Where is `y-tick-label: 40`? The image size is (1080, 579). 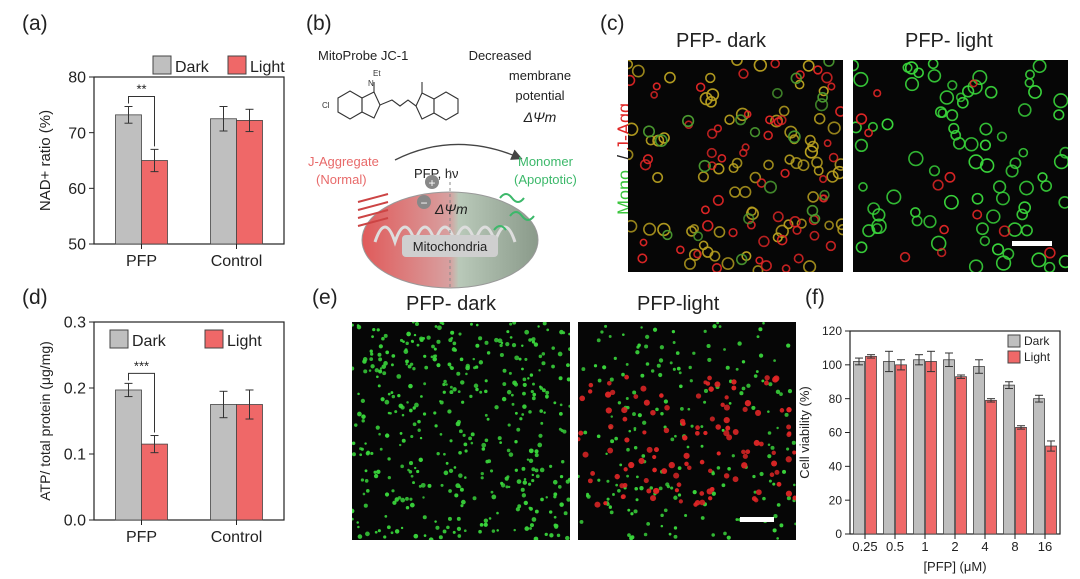 y-tick-label: 40 is located at coordinates (836, 467).